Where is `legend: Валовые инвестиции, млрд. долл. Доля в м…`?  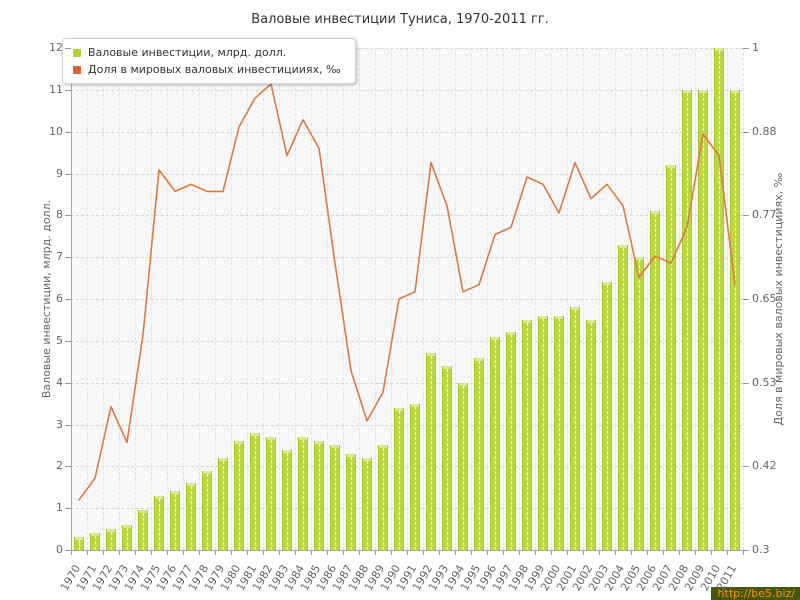 legend: Валовые инвестиции, млрд. долл. Доля в м… is located at coordinates (209, 61).